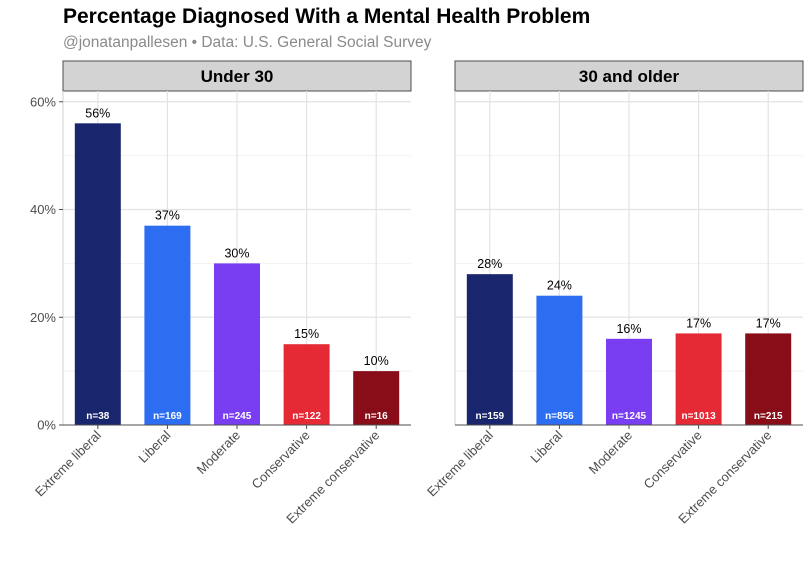  I want to click on facet-strip-label-under-30: Under 30, so click(237, 76).